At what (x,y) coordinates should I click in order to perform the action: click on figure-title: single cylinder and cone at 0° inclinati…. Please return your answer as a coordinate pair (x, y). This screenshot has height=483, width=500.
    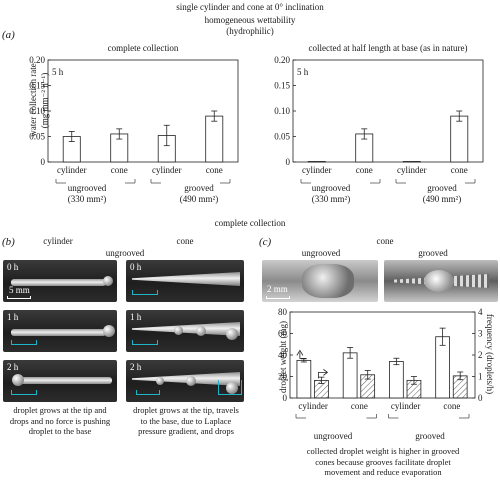
    Looking at the image, I should click on (250, 7).